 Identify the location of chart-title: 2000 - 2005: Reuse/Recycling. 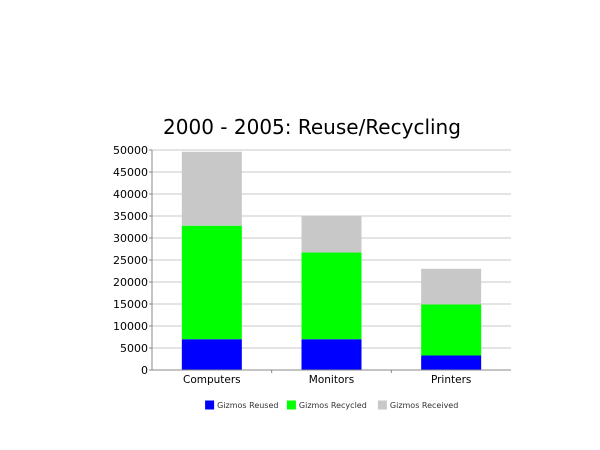
(312, 127).